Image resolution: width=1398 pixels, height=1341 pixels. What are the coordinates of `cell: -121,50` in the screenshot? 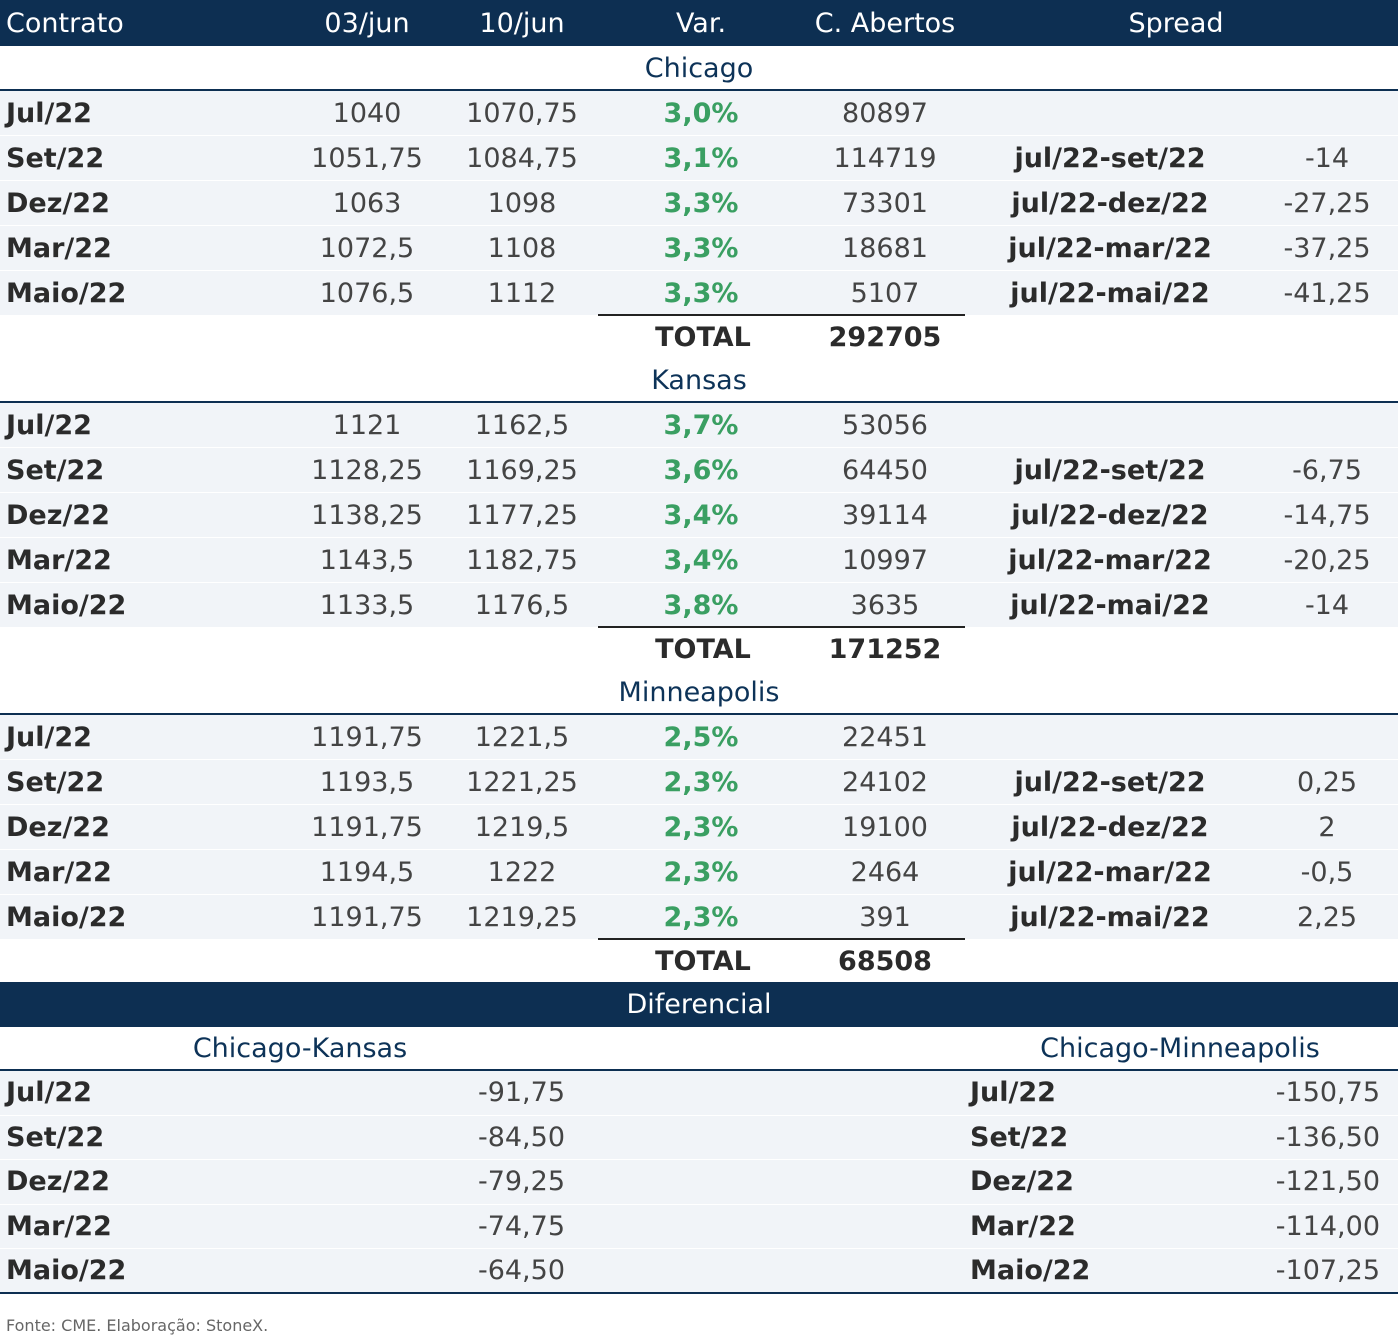 It's located at (1327, 1182).